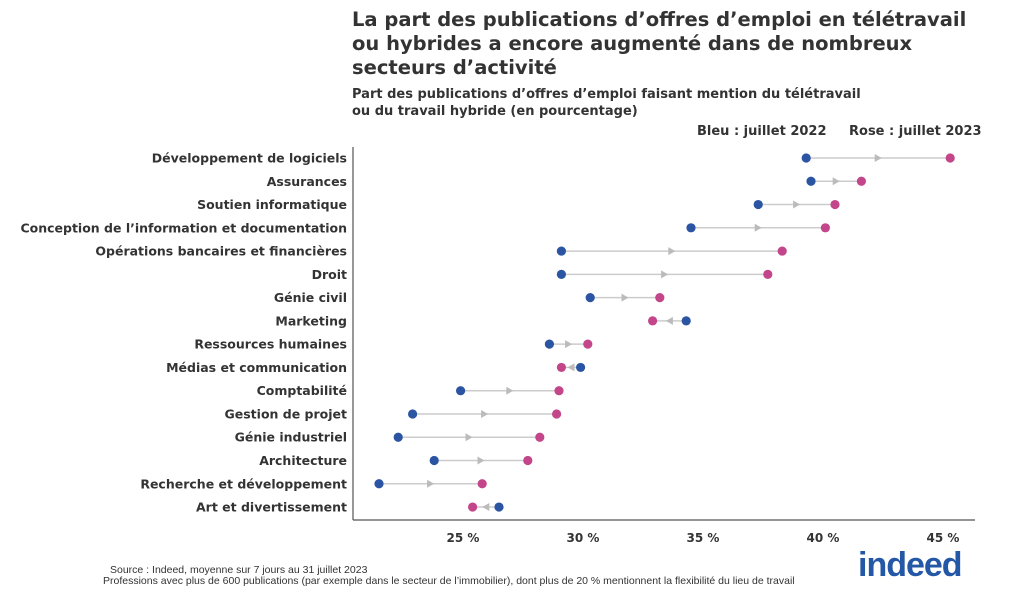  I want to click on category-label: Art et divertissement, so click(271, 507).